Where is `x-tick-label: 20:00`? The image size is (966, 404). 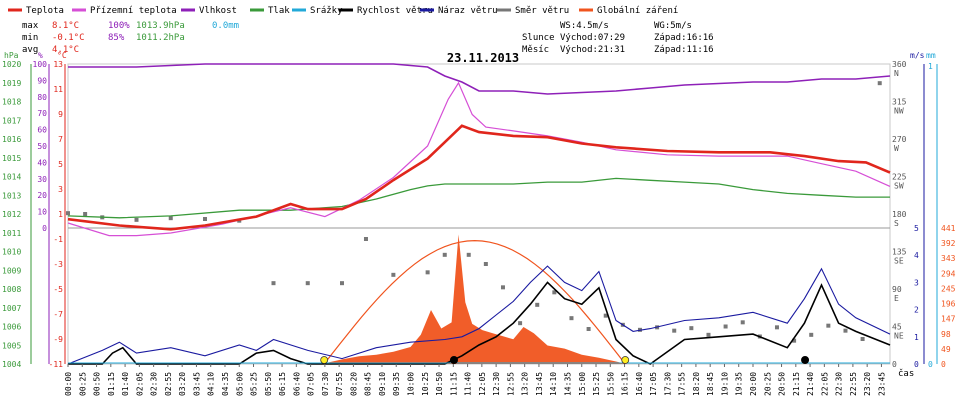 x-tick-label: 20:00 is located at coordinates (753, 384).